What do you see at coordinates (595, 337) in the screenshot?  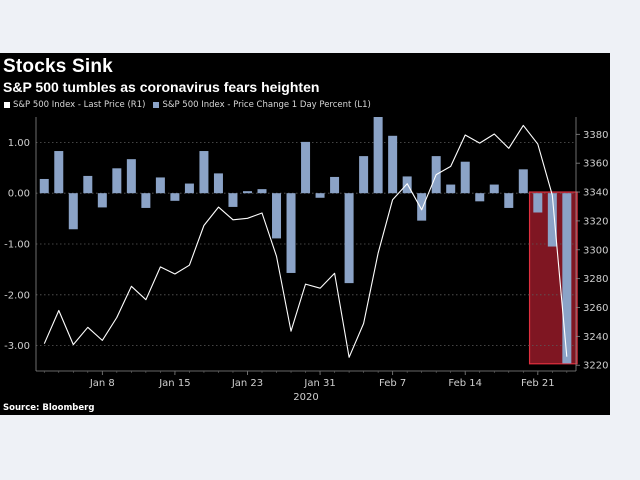 I see `right-axis-tick-label: 3240` at bounding box center [595, 337].